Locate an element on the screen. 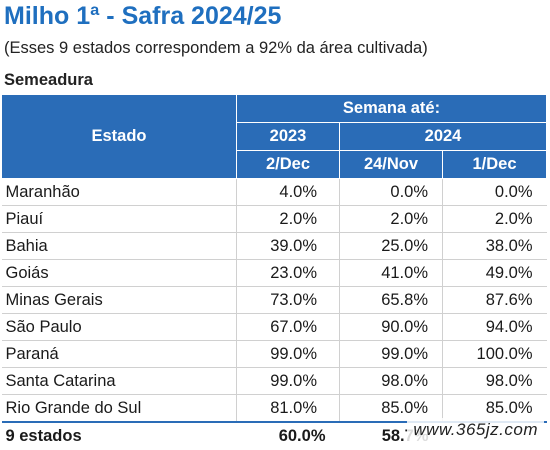  table-row: Bahia 39.0% 25.0% 38.0% is located at coordinates (274, 246).